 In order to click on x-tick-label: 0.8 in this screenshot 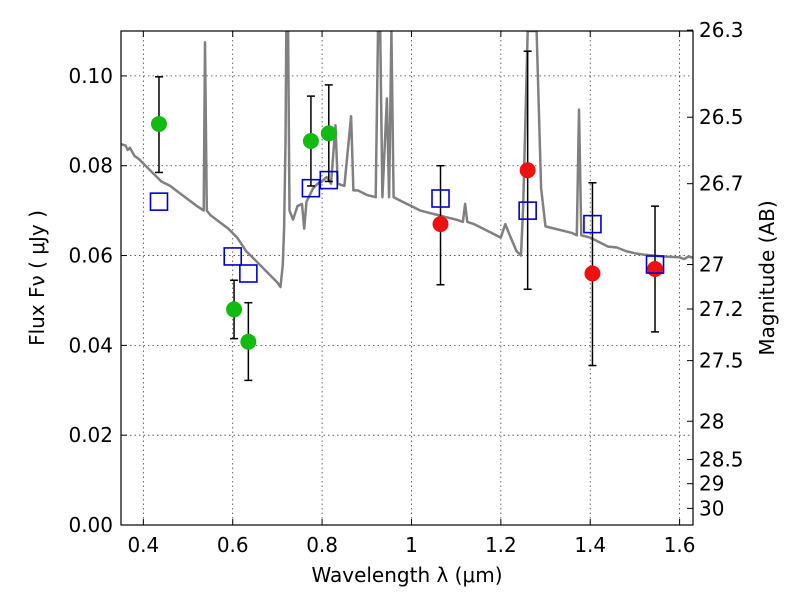, I will do `click(322, 545)`.